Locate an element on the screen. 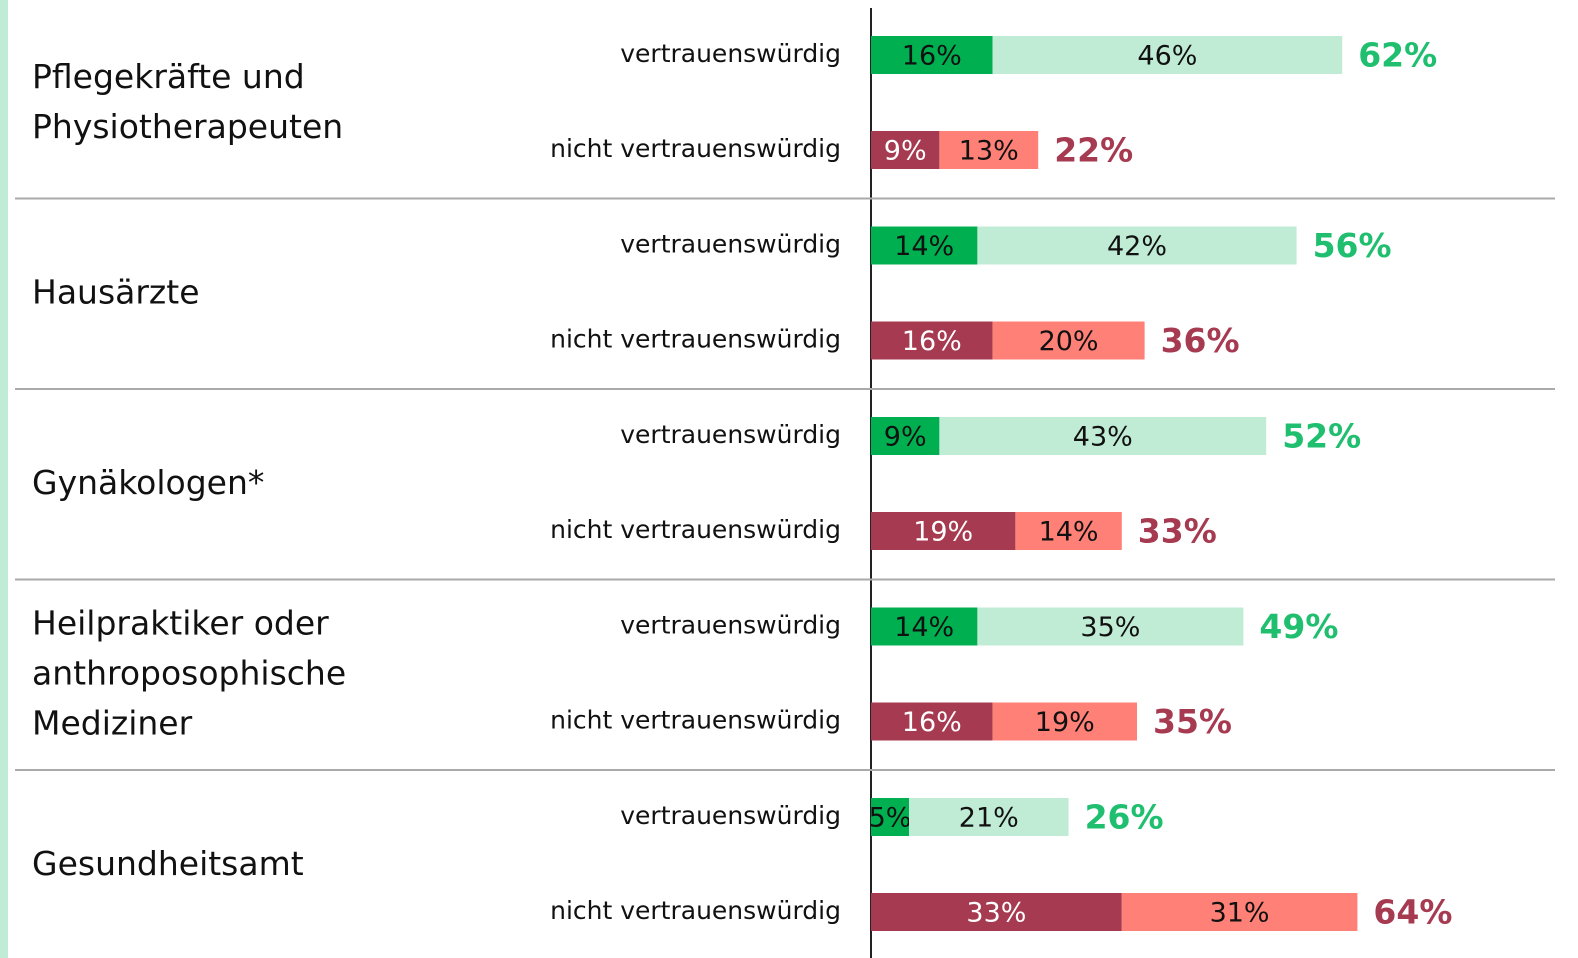  segment-label: 13% is located at coordinates (989, 151).